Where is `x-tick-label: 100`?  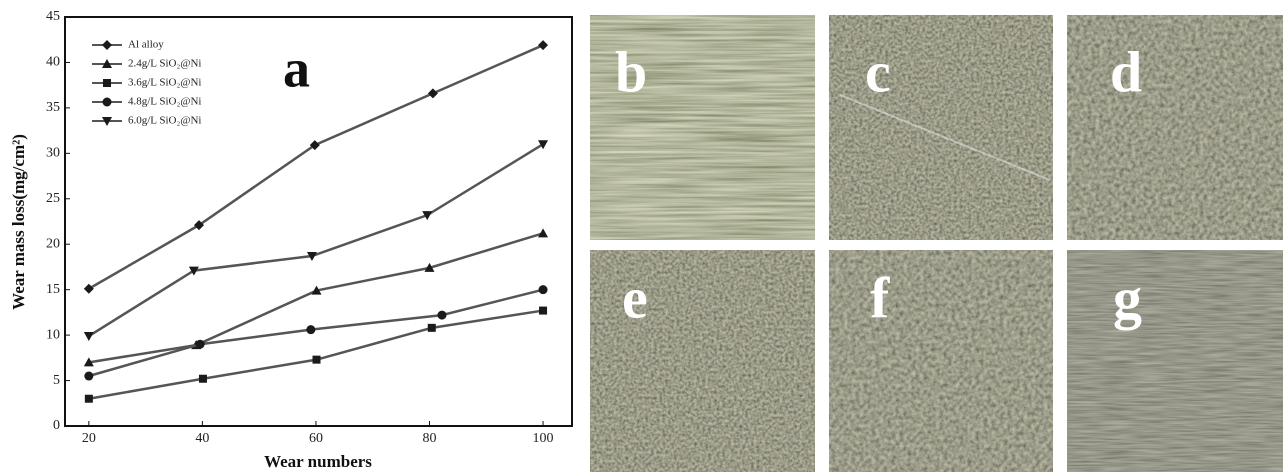
x-tick-label: 100 is located at coordinates (543, 438).